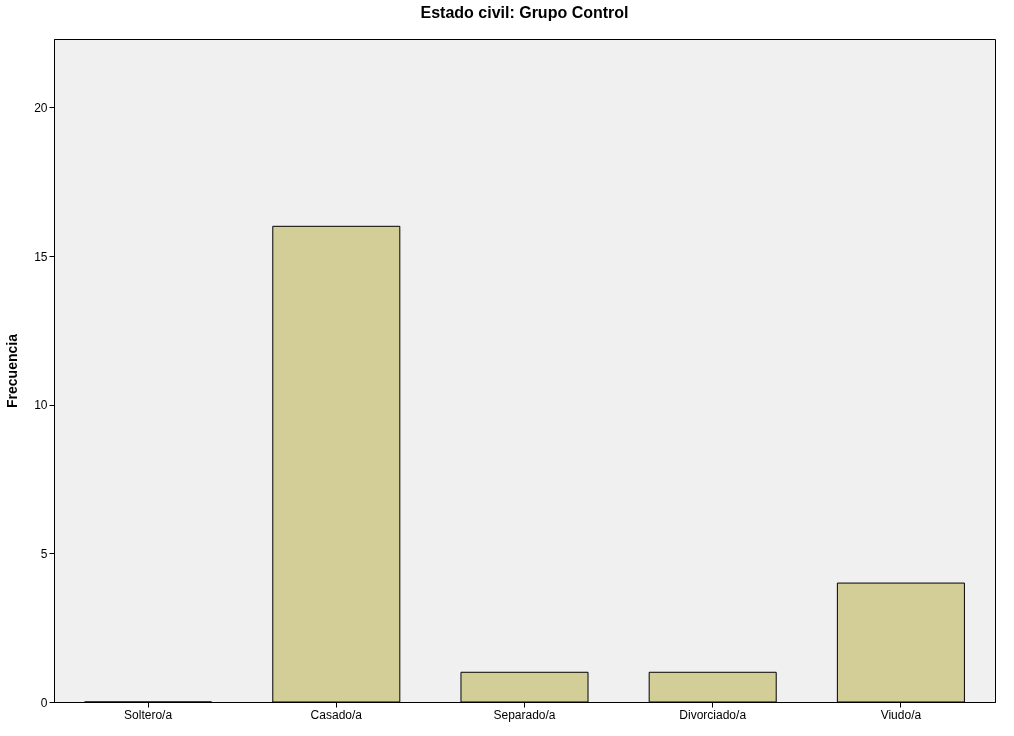  What do you see at coordinates (336, 714) in the screenshot?
I see `x-tick-label: Casado/a` at bounding box center [336, 714].